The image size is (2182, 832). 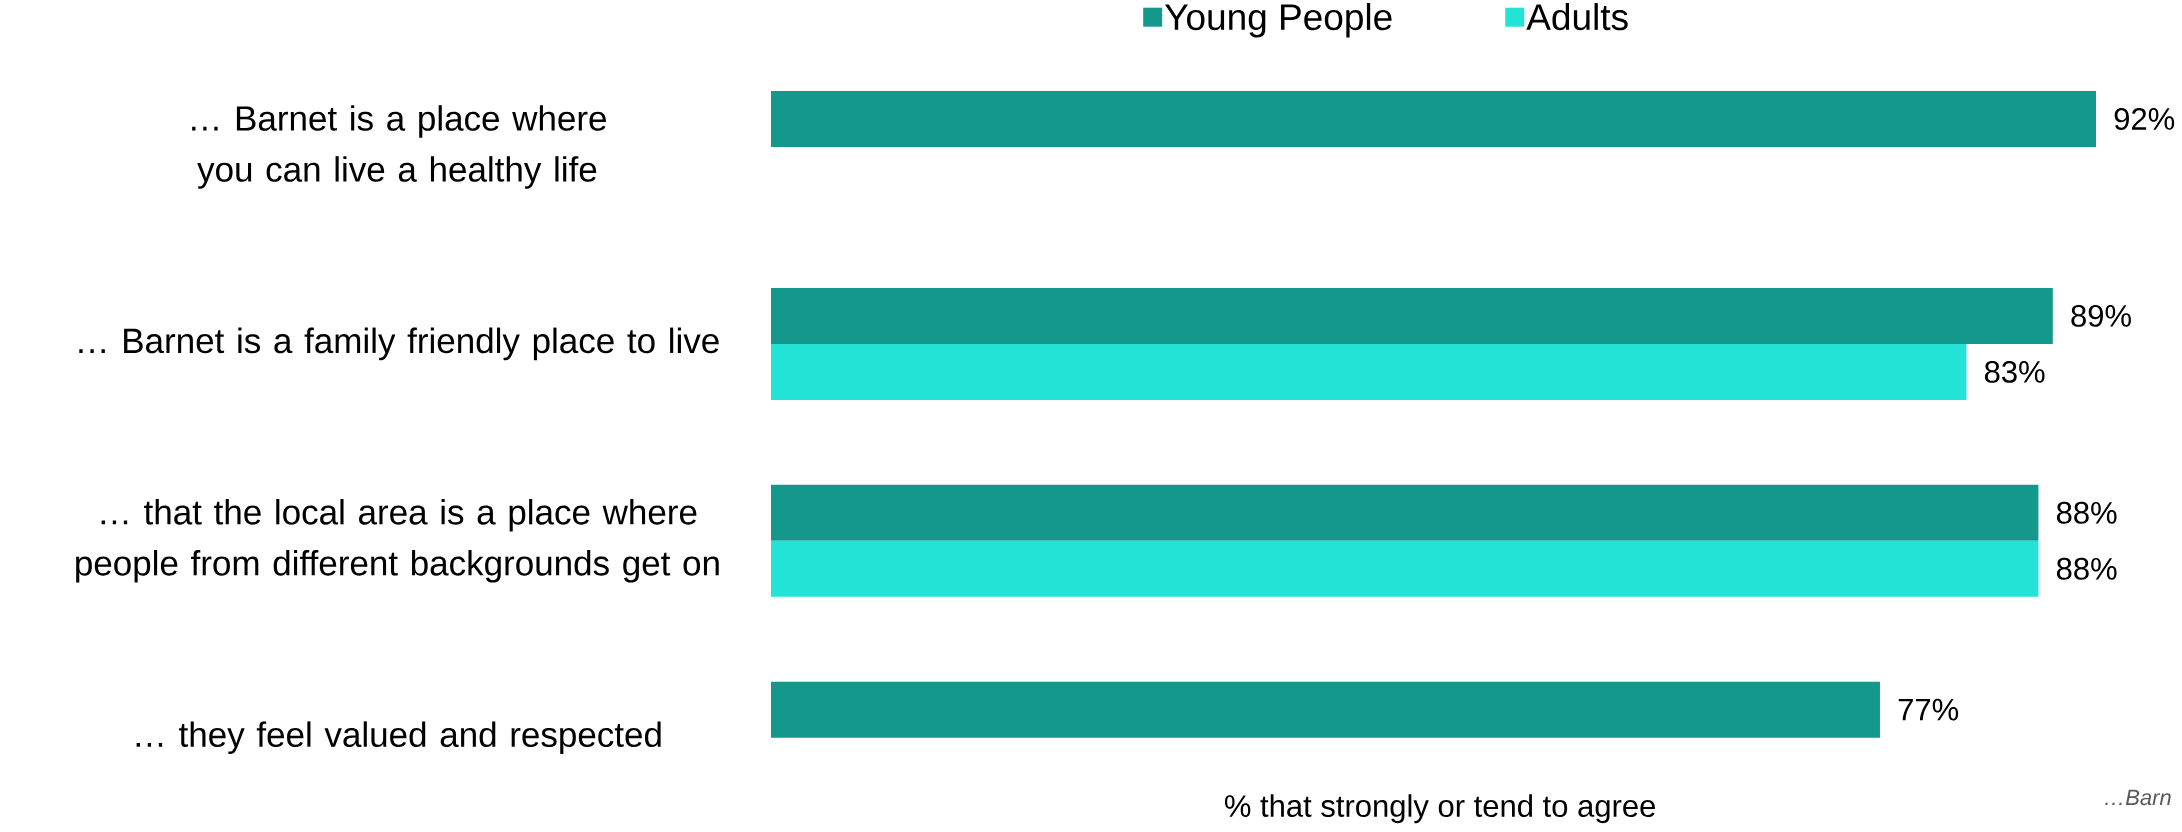 I want to click on data-label: 83%, so click(x=2014, y=371).